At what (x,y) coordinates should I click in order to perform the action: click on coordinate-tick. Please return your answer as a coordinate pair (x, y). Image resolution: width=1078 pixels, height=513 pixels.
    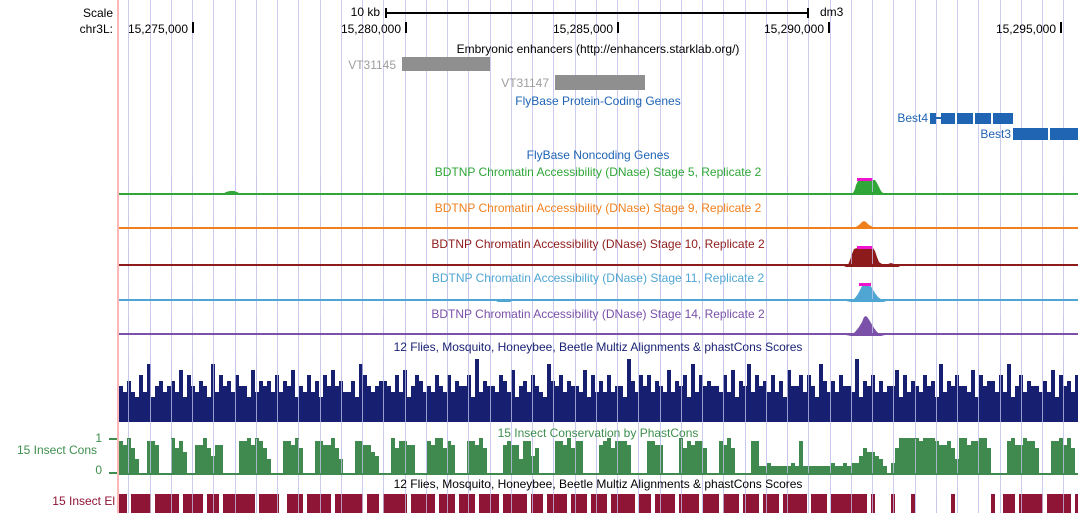
    Looking at the image, I should click on (193, 27).